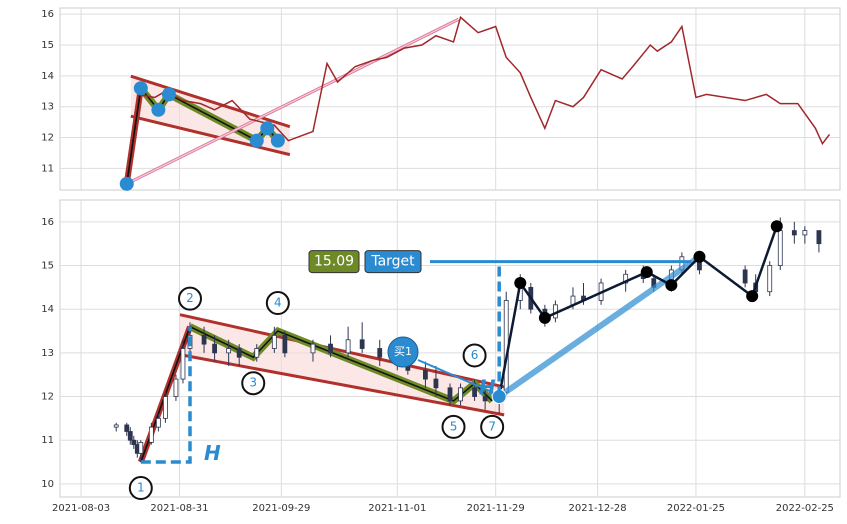 The height and width of the screenshot is (524, 847). What do you see at coordinates (81, 508) in the screenshot?
I see `x-tick-label: 2021-08-03` at bounding box center [81, 508].